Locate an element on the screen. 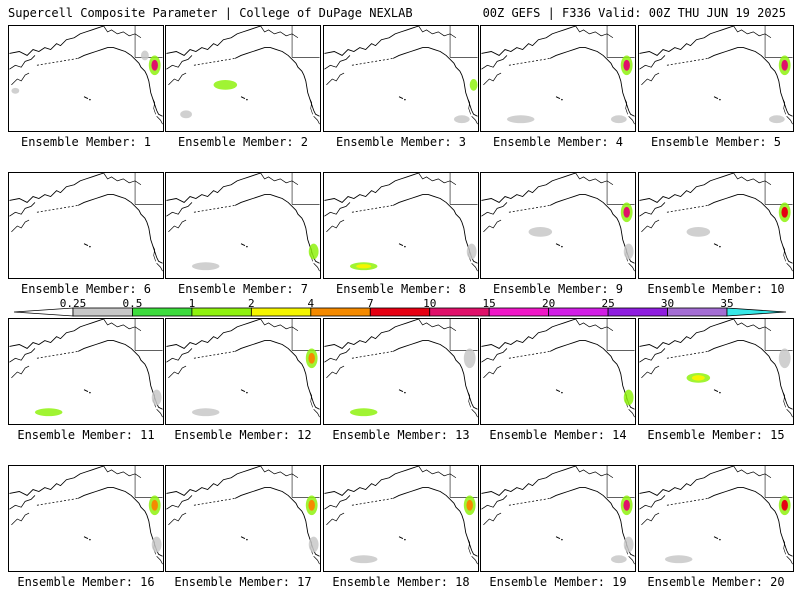 Image resolution: width=800 pixels, height=600 pixels. colorbar-tick-label: 25 is located at coordinates (608, 303).